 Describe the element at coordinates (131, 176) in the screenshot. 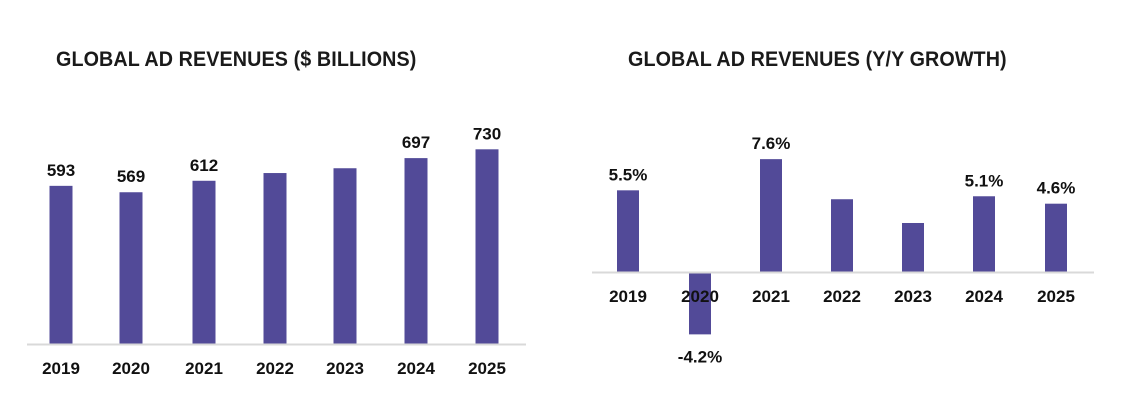

I see `data-label-2020: 569` at that location.